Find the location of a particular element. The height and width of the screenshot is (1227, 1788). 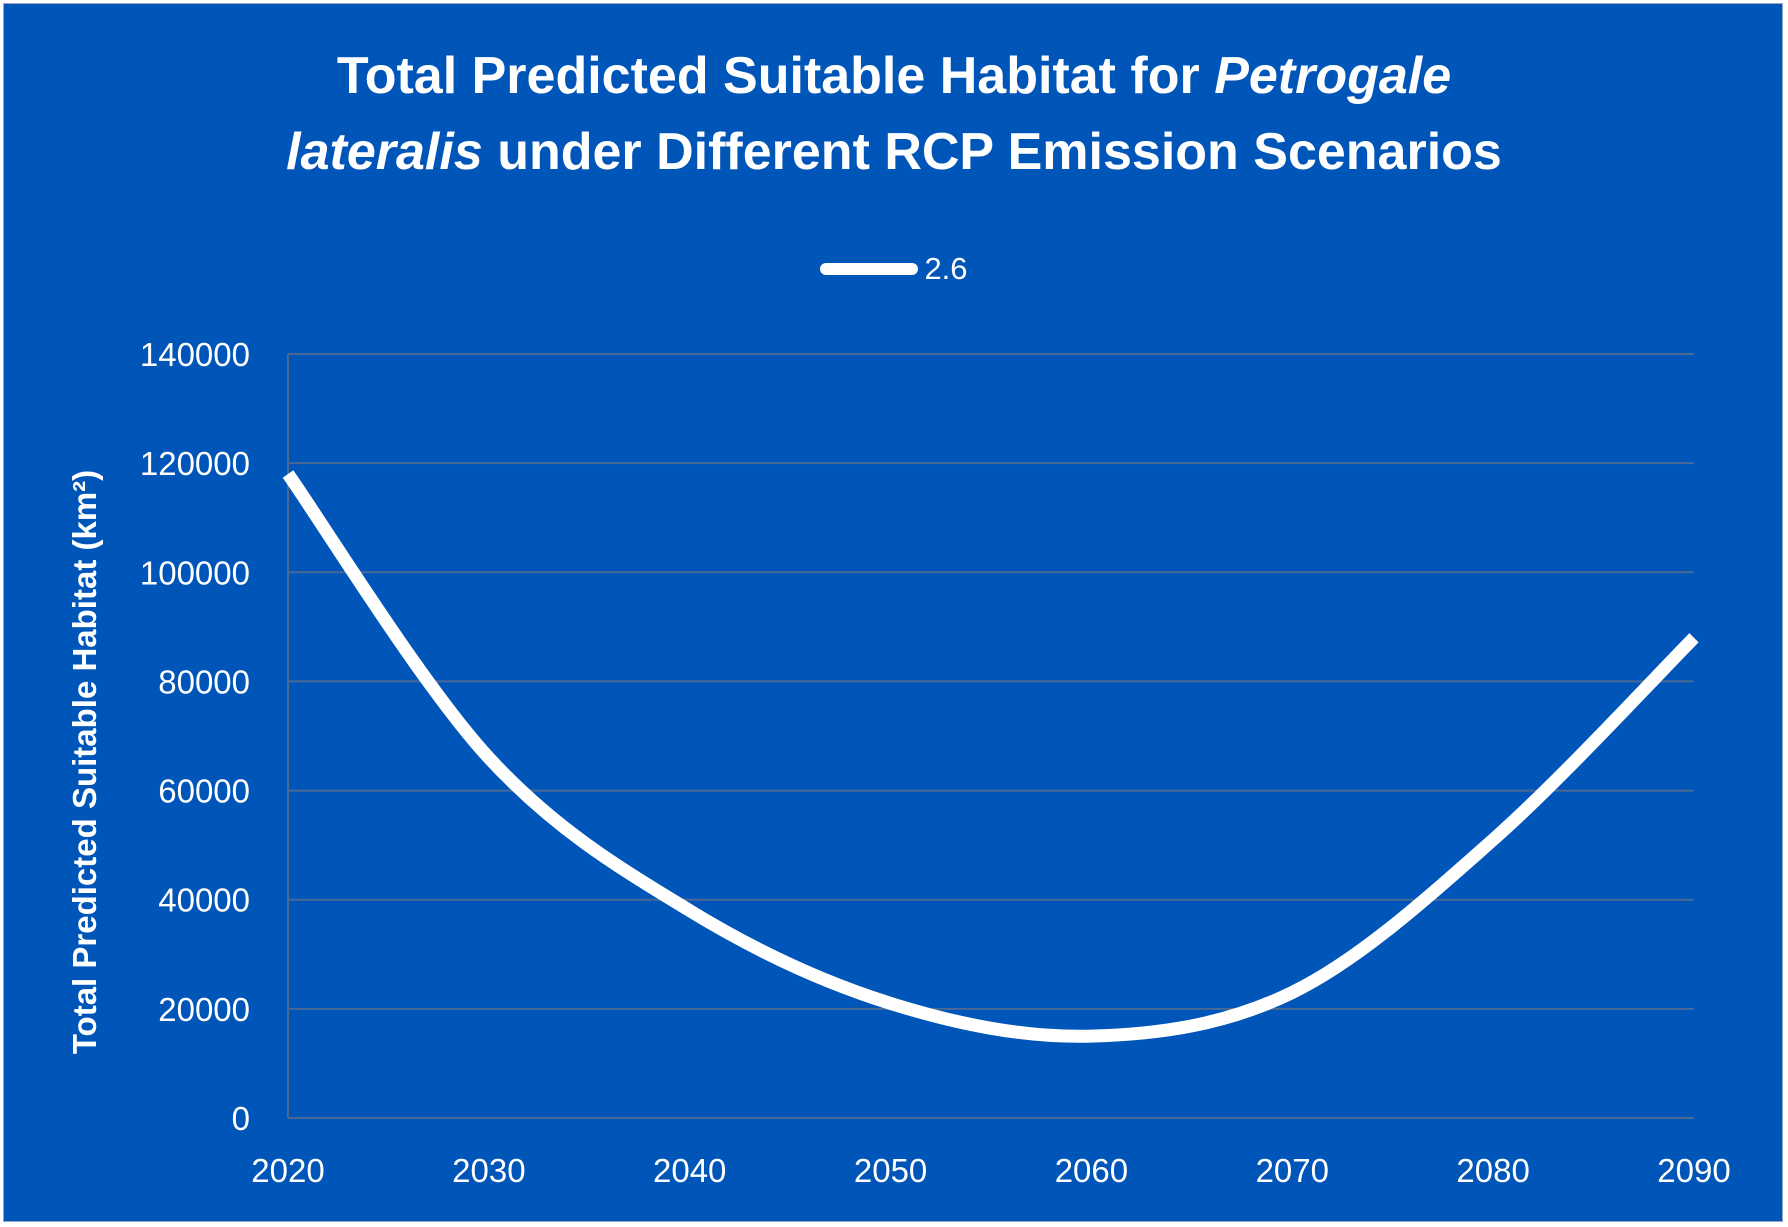

title-part-3: lateralis is located at coordinates (384, 152).